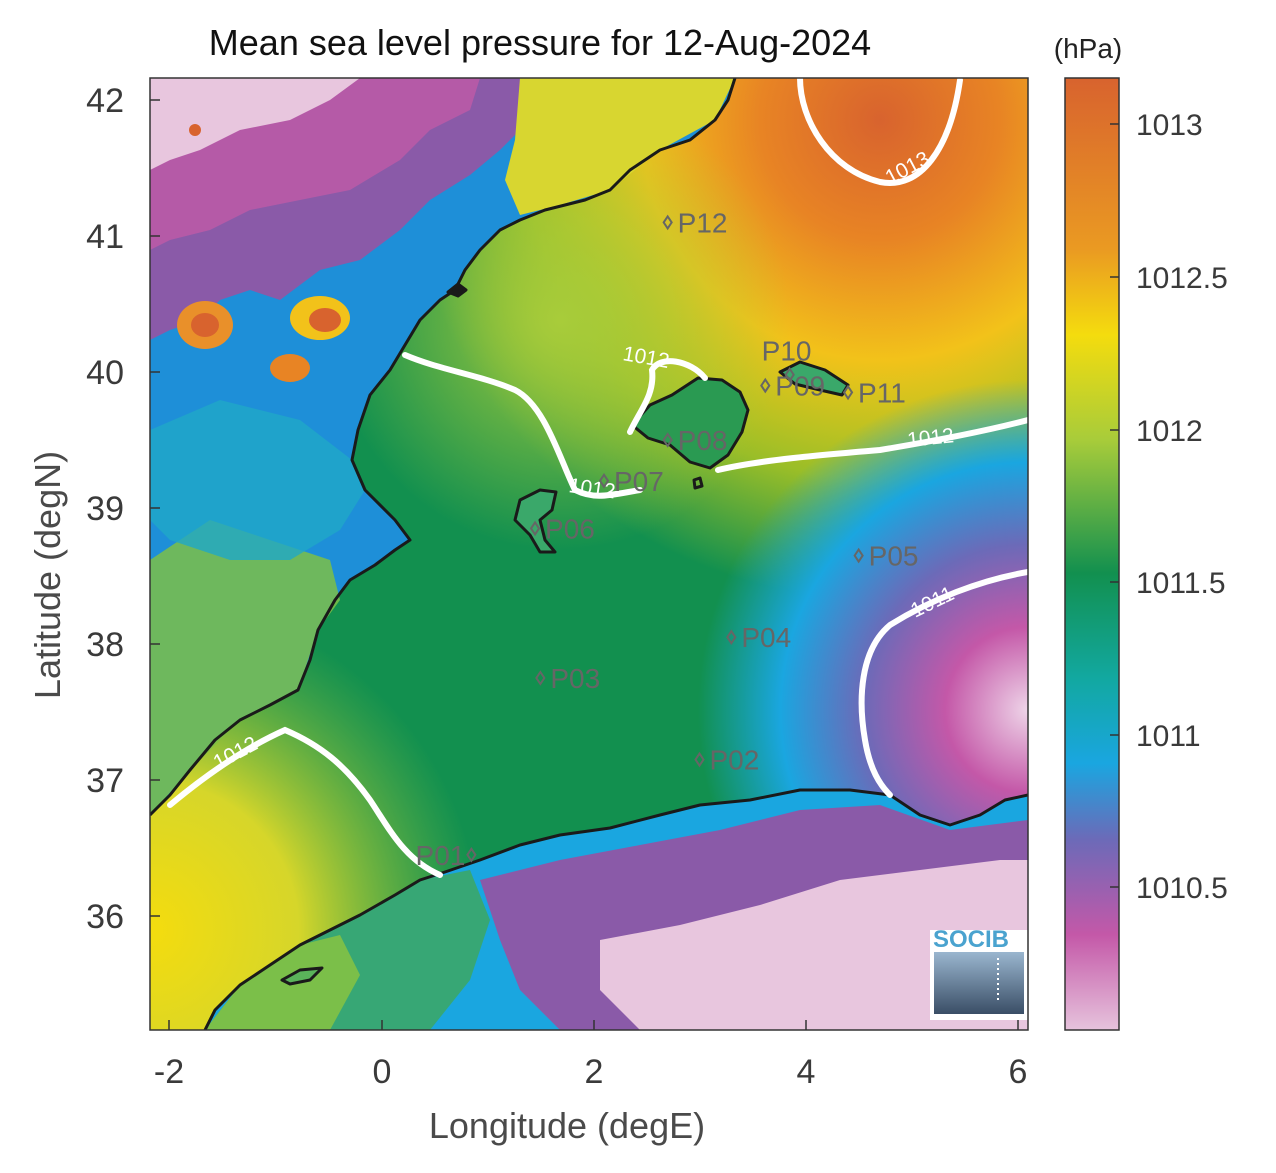 Image resolution: width=1276 pixels, height=1173 pixels. What do you see at coordinates (570, 528) in the screenshot?
I see `station-label: P06` at bounding box center [570, 528].